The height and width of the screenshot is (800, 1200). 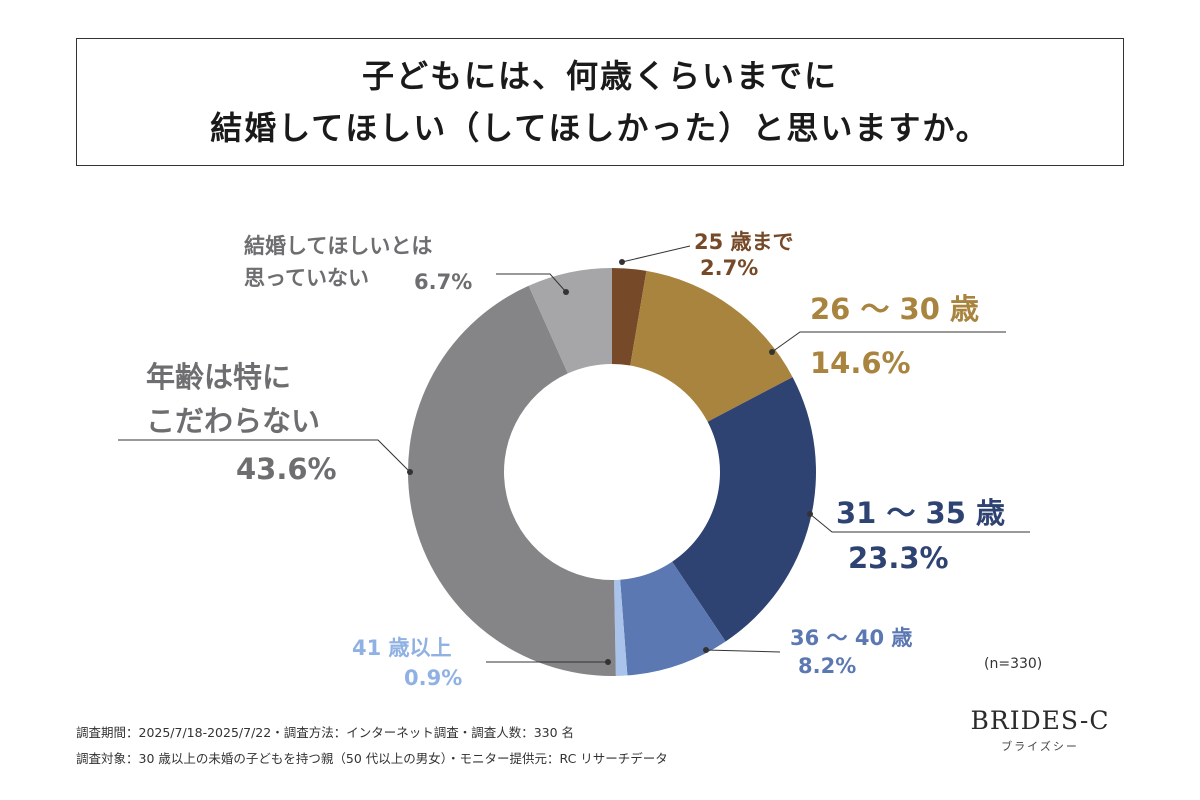 What do you see at coordinates (1040, 720) in the screenshot?
I see `brand-logo: BRIDES-C` at bounding box center [1040, 720].